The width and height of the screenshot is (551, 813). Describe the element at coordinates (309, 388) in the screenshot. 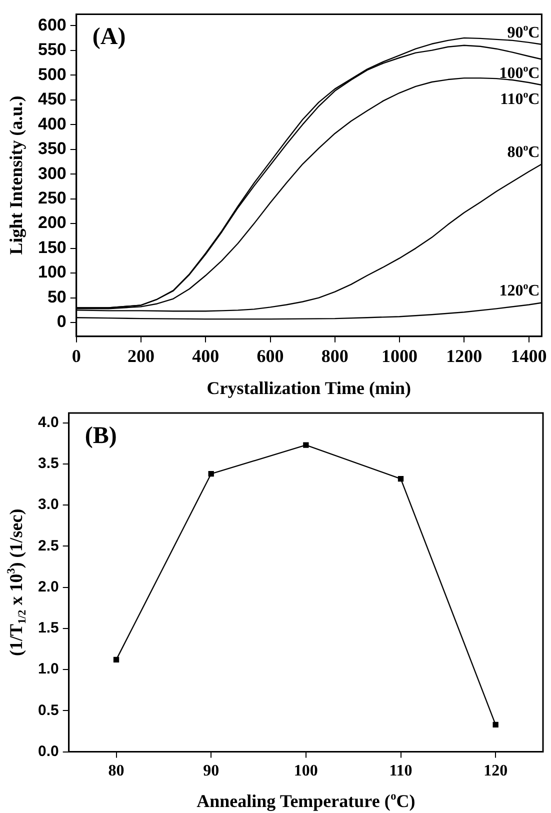

I see `x-axis-title: Crystallization Time (min)` at that location.